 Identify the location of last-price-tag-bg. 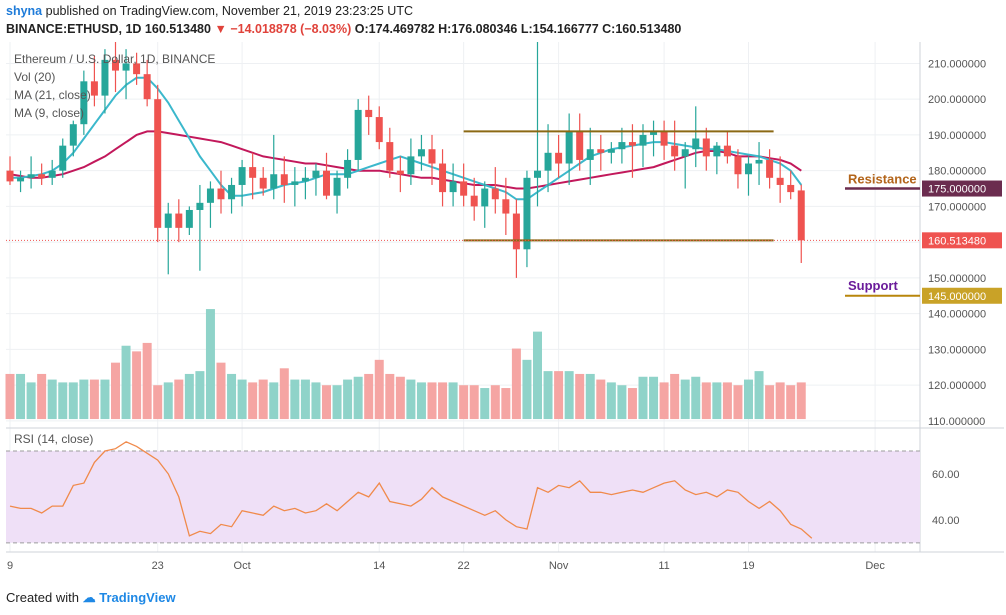
(962, 240).